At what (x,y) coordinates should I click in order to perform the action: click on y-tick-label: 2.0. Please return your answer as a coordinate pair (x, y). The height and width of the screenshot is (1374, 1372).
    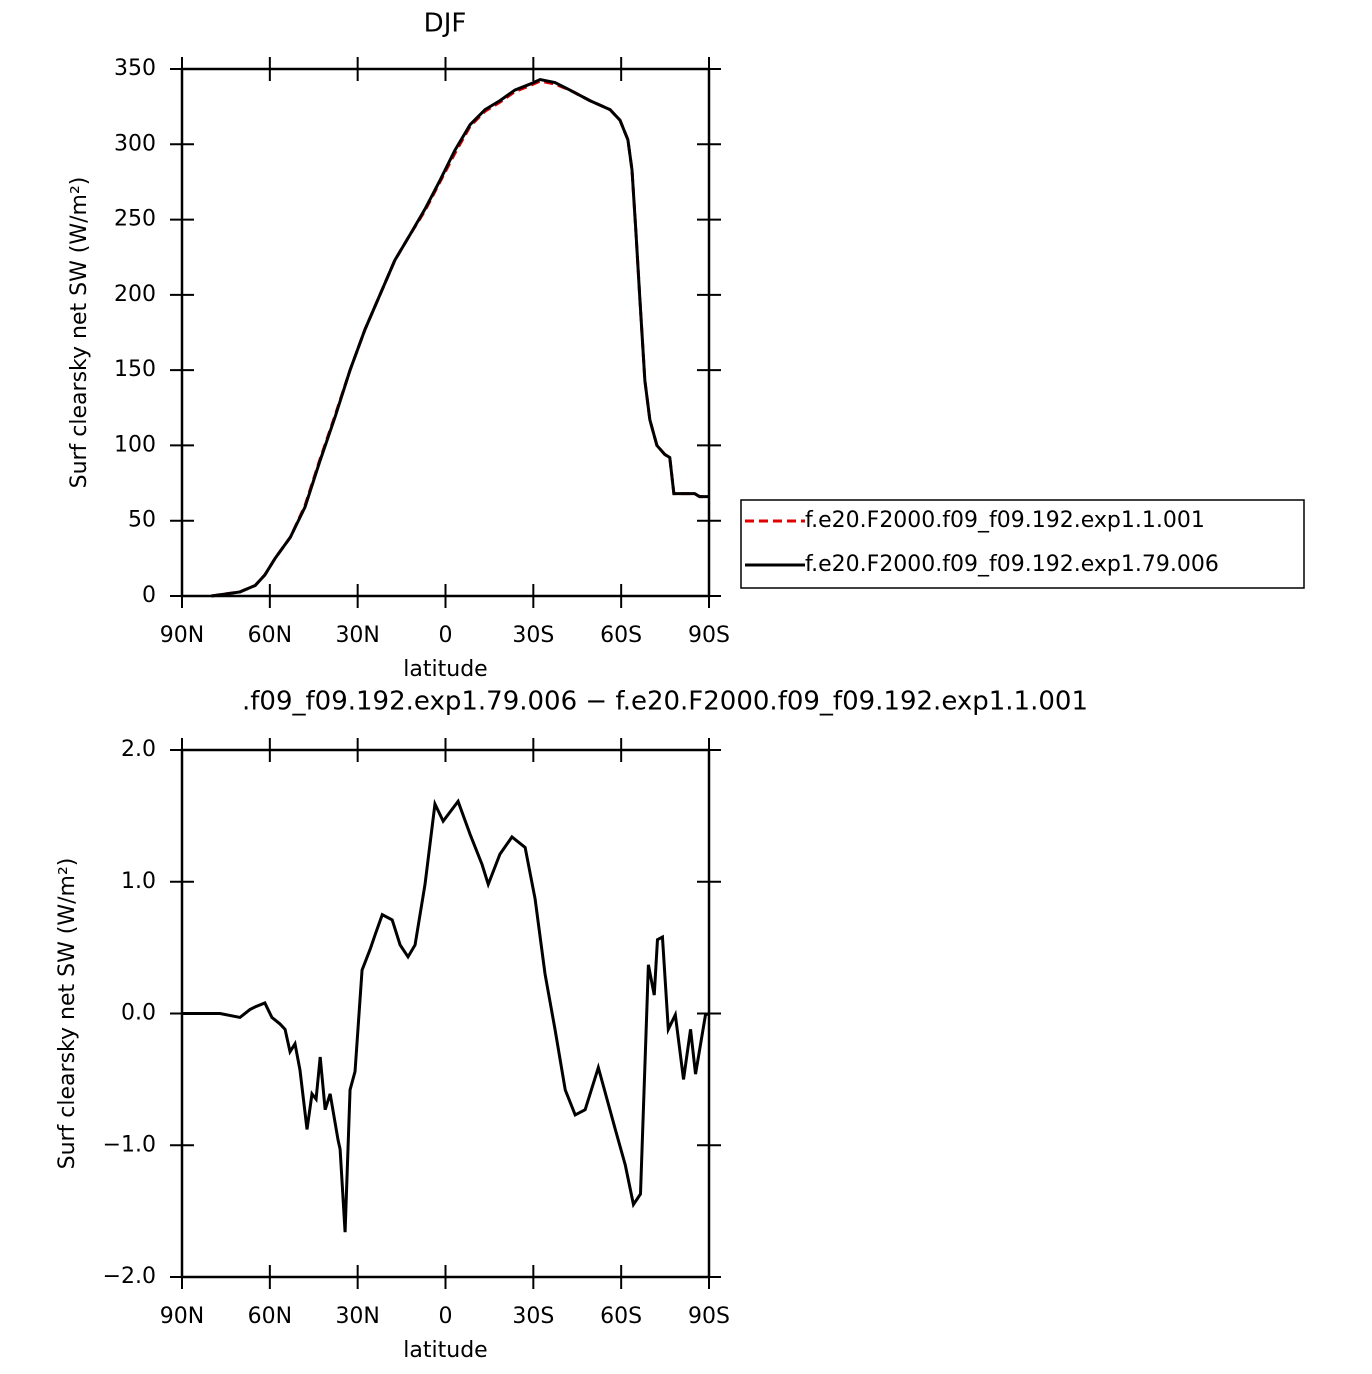
    Looking at the image, I should click on (138, 749).